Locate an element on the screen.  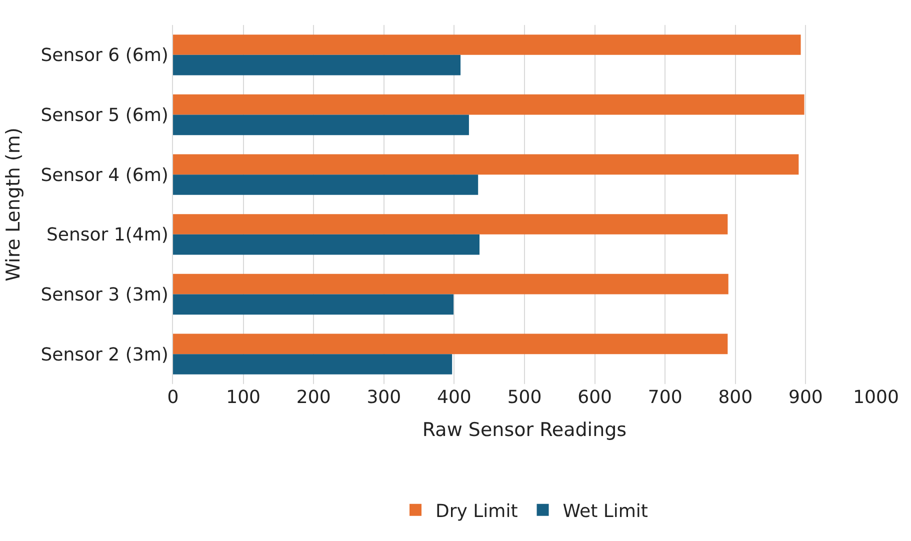
y-tick-label: Sensor 6 (6m) is located at coordinates (104, 55).